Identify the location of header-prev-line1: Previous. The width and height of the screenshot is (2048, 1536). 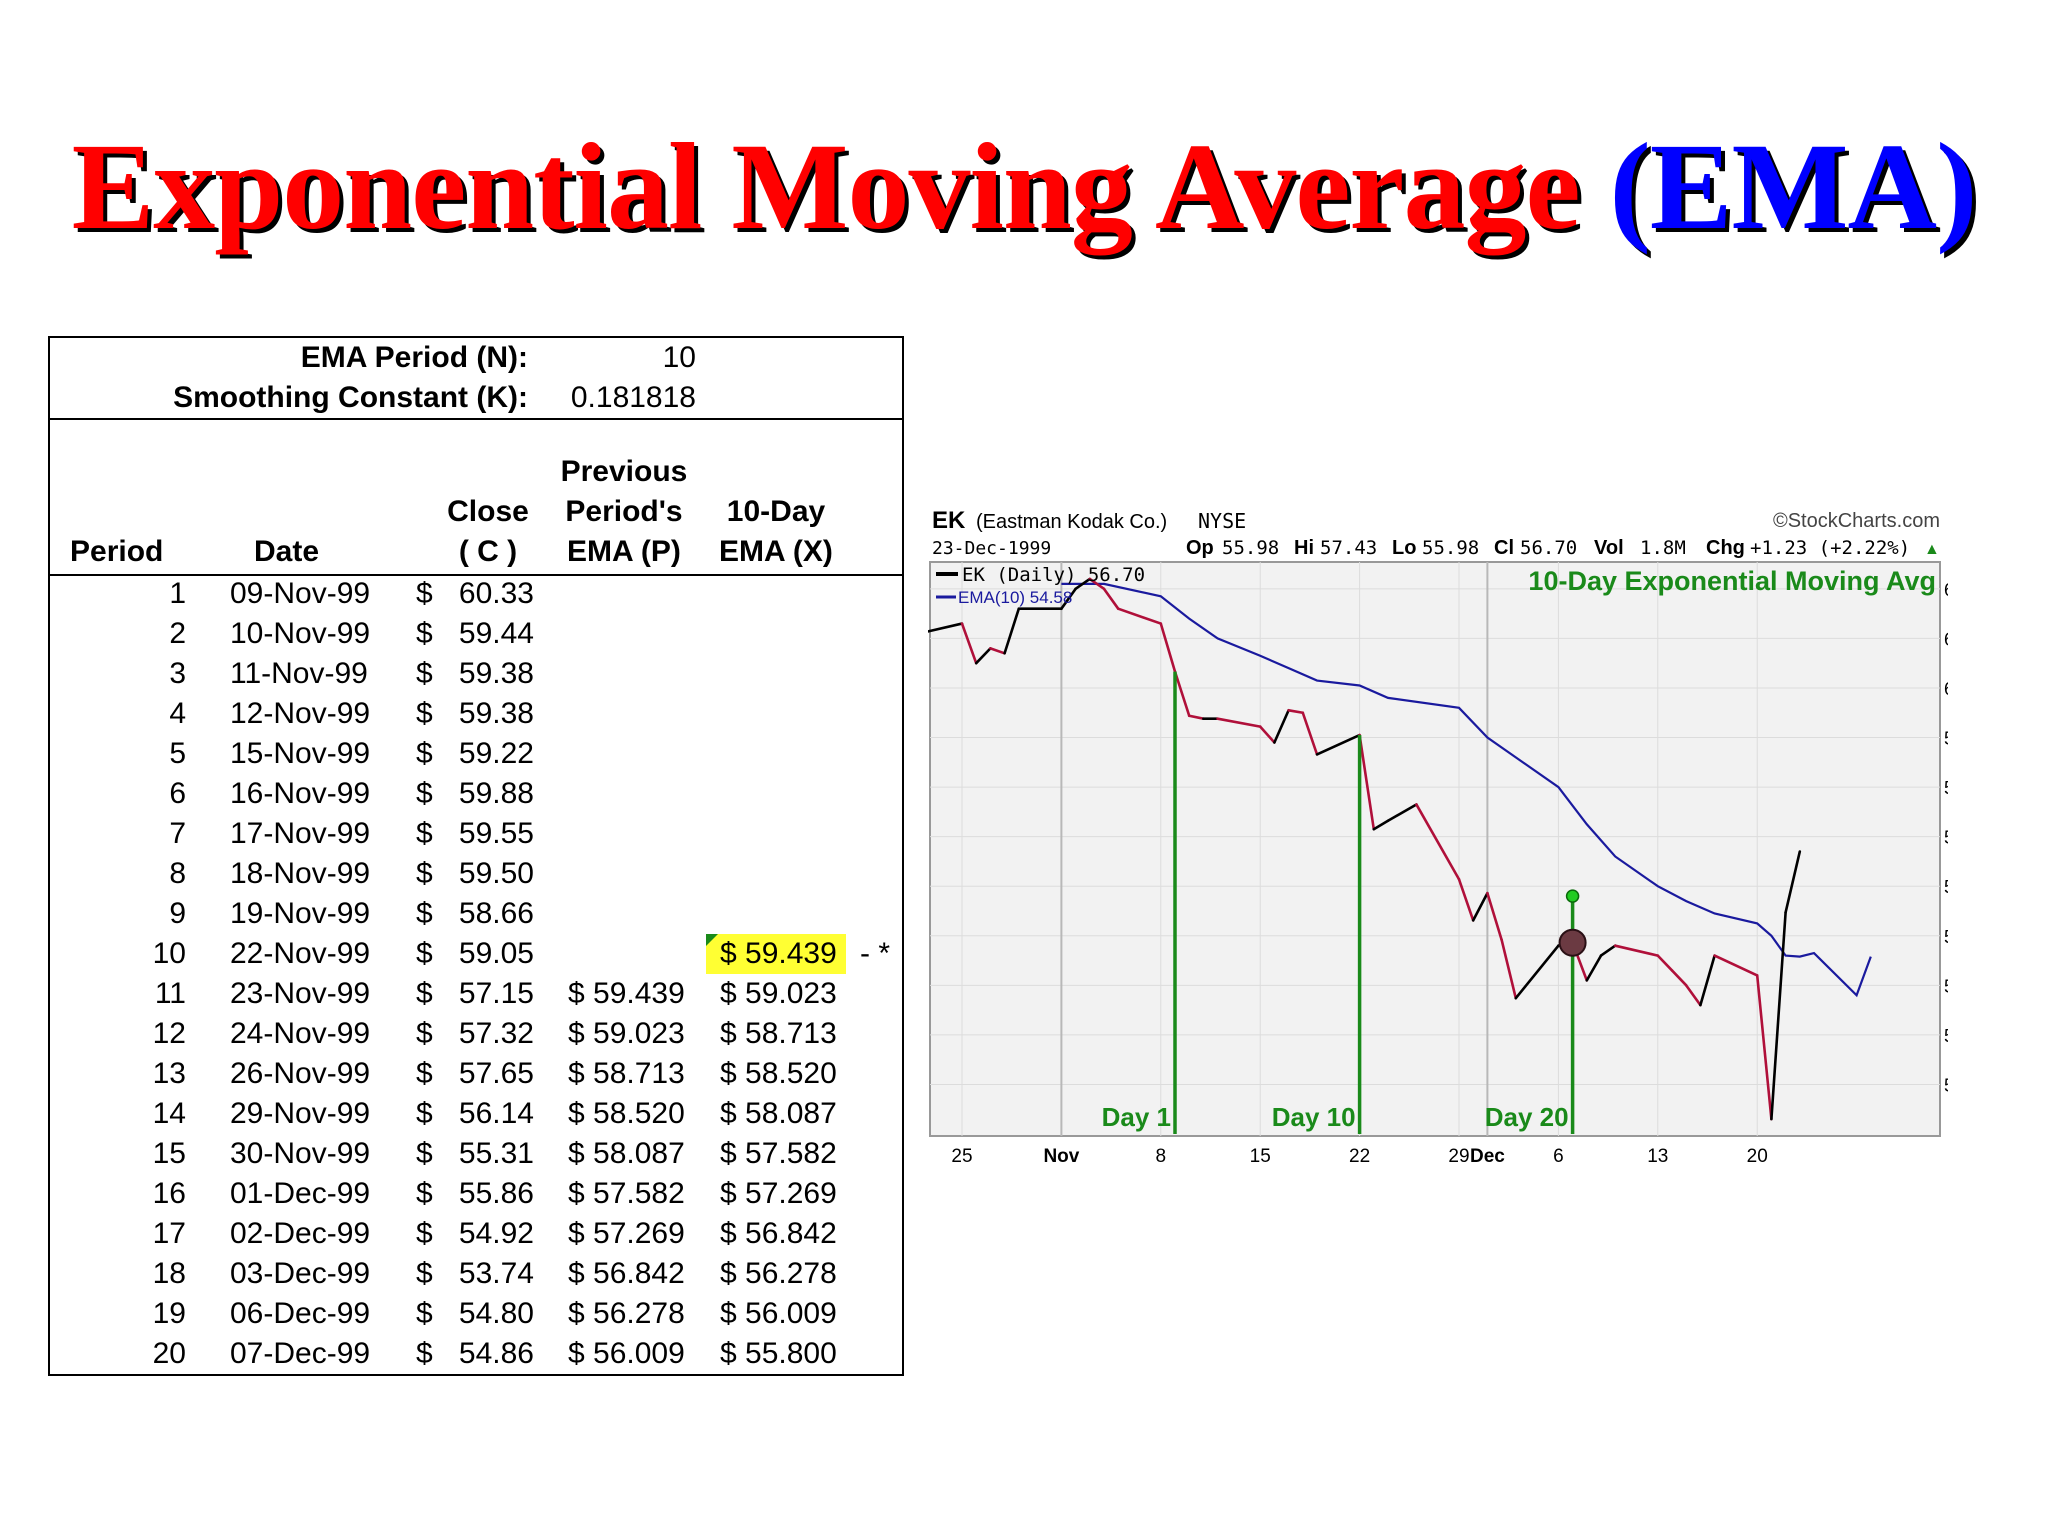
(624, 471).